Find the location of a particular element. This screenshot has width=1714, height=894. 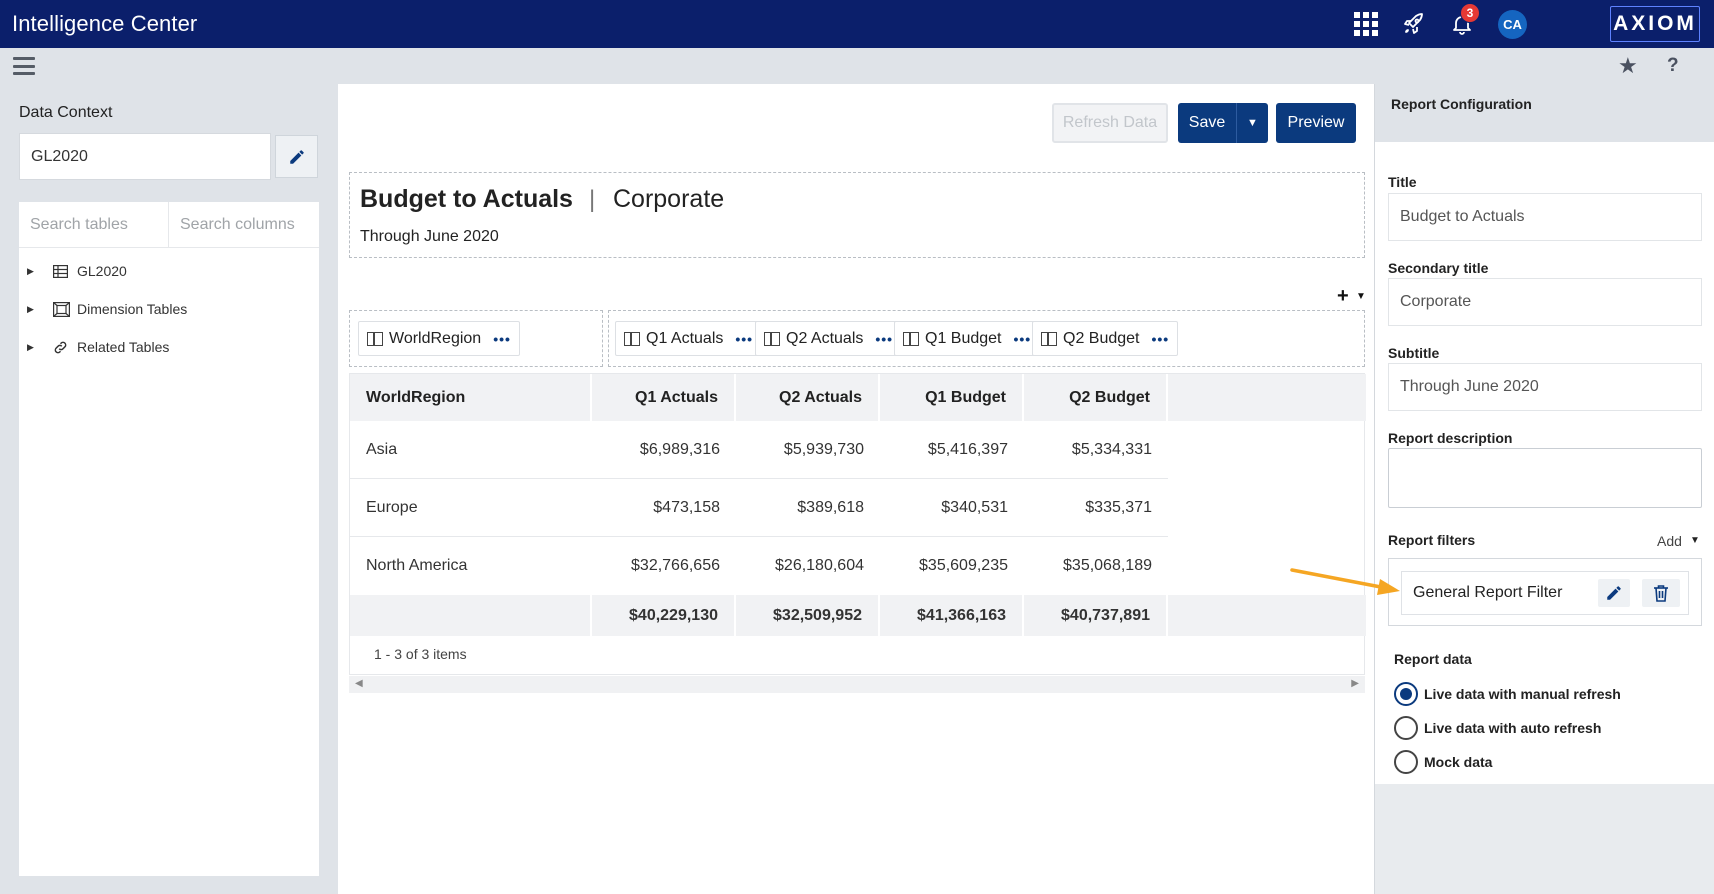

report-data-label: Report data is located at coordinates (1433, 659).